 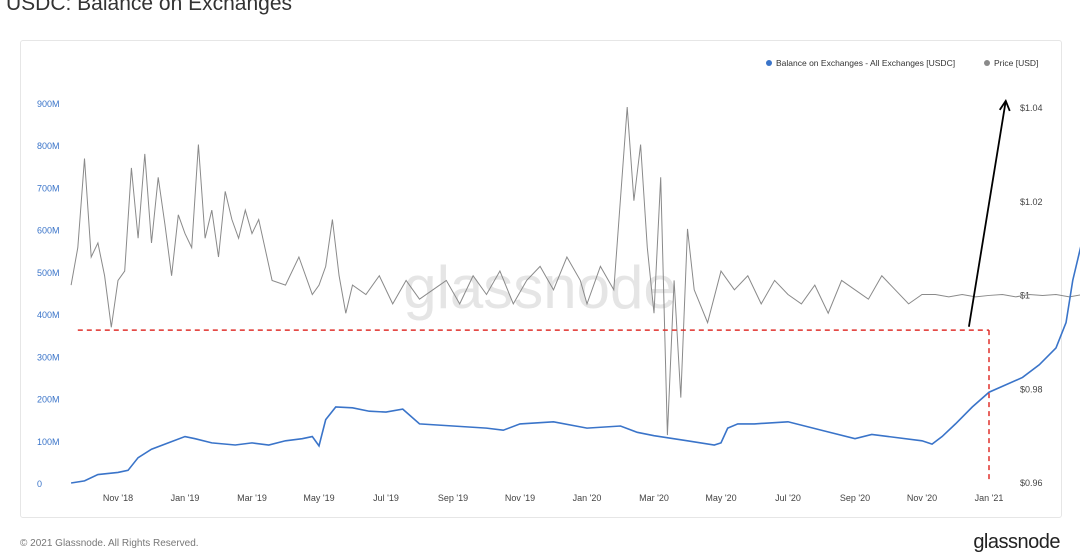 I want to click on x-tick-label: Nov '18, so click(x=118, y=498).